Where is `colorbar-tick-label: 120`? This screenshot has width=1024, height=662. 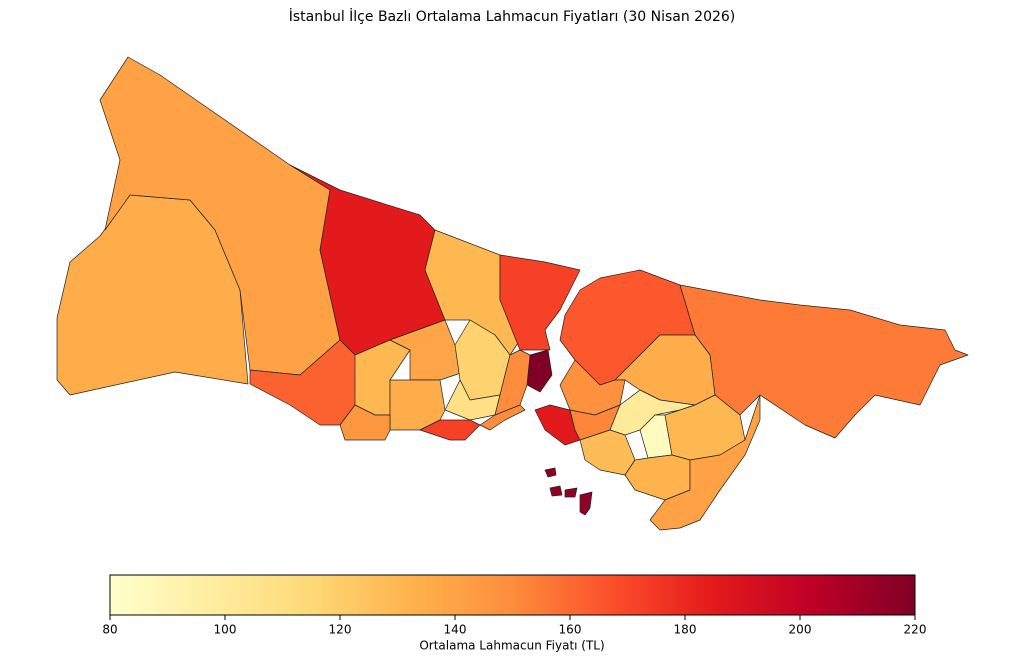 colorbar-tick-label: 120 is located at coordinates (340, 630).